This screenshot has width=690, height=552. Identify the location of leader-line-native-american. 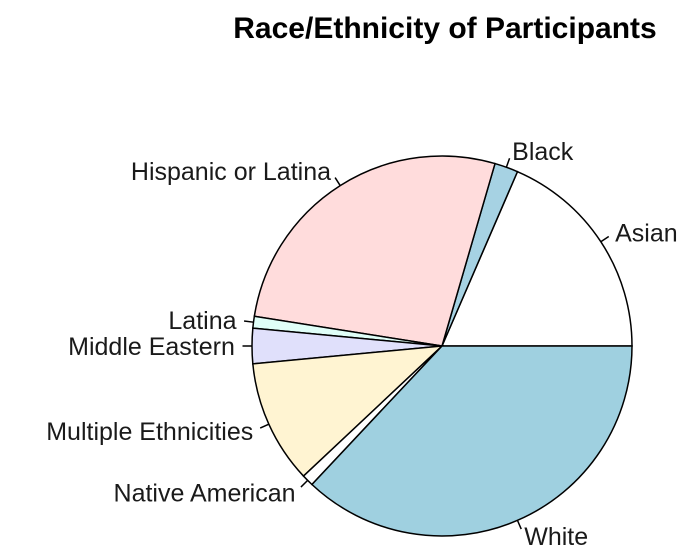
(304, 483).